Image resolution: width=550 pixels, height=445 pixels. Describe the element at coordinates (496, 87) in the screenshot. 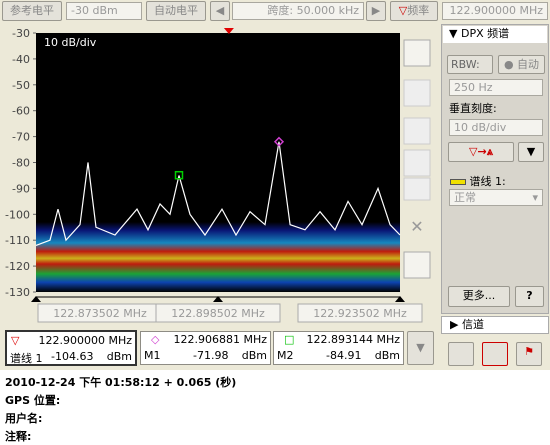

I see `rbw-field: 250 Hz` at that location.